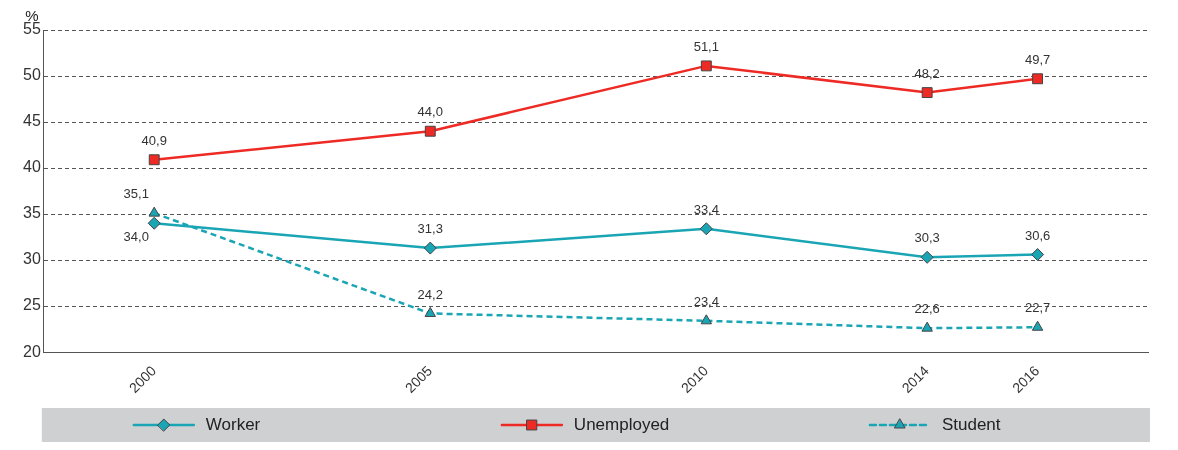 This screenshot has height=450, width=1178. I want to click on y-tick-label: 20, so click(32, 351).